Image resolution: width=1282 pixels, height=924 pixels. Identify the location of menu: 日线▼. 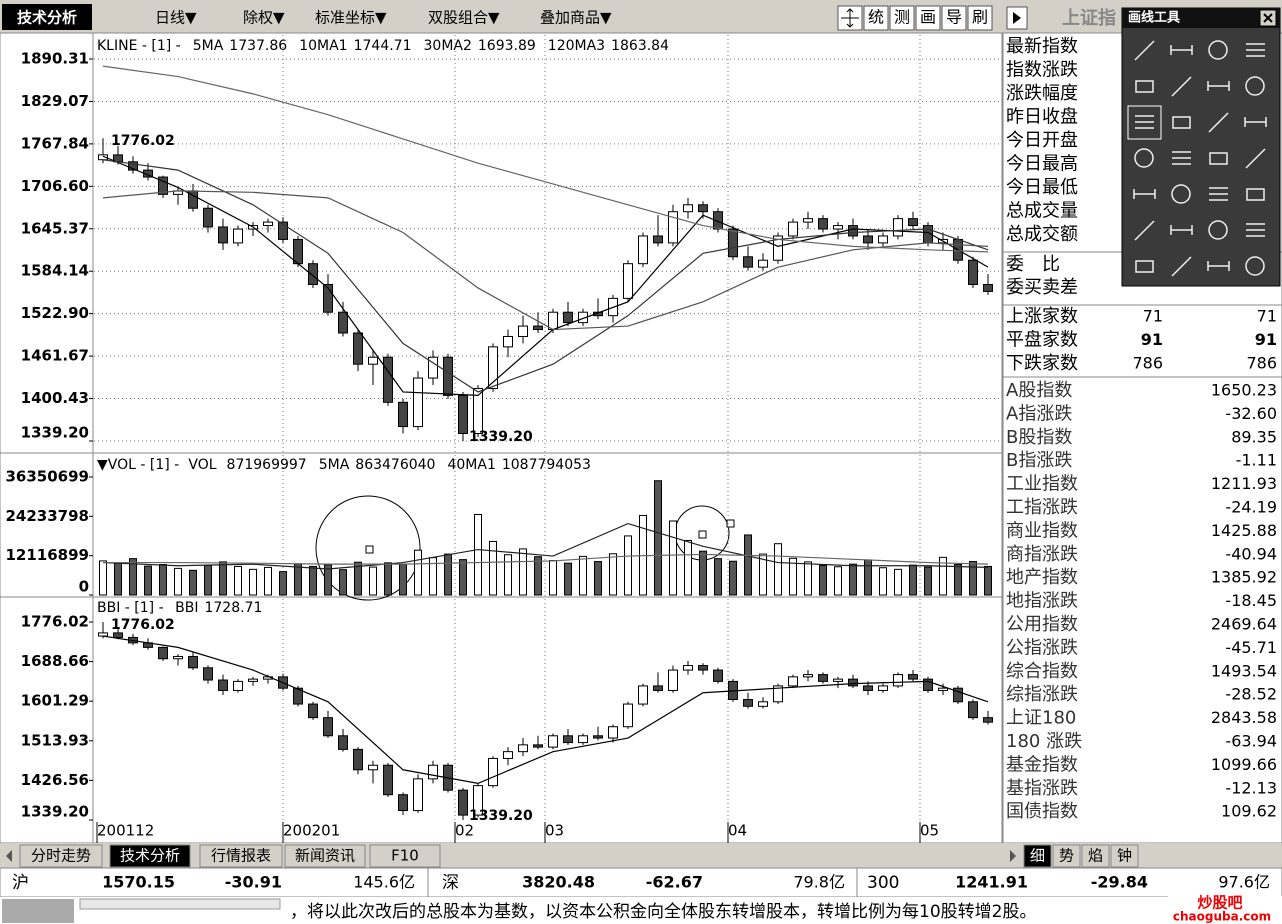
(176, 18).